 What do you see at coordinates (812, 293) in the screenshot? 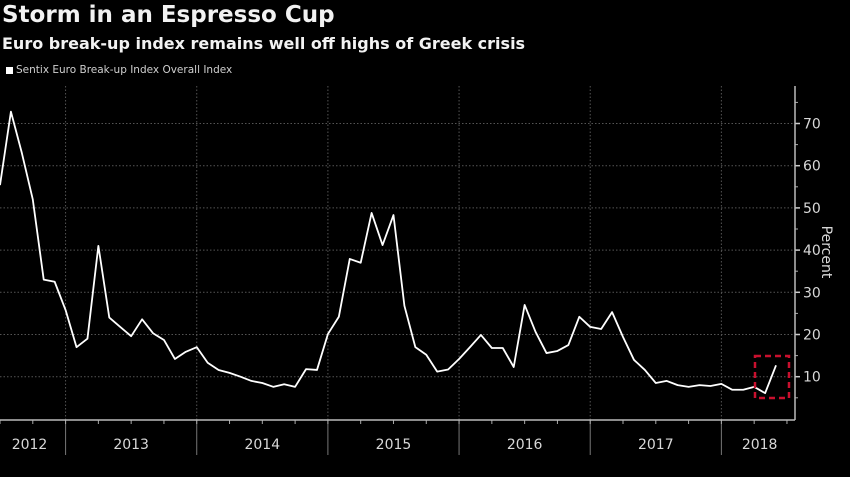
I see `y-tick-label: 30` at bounding box center [812, 293].